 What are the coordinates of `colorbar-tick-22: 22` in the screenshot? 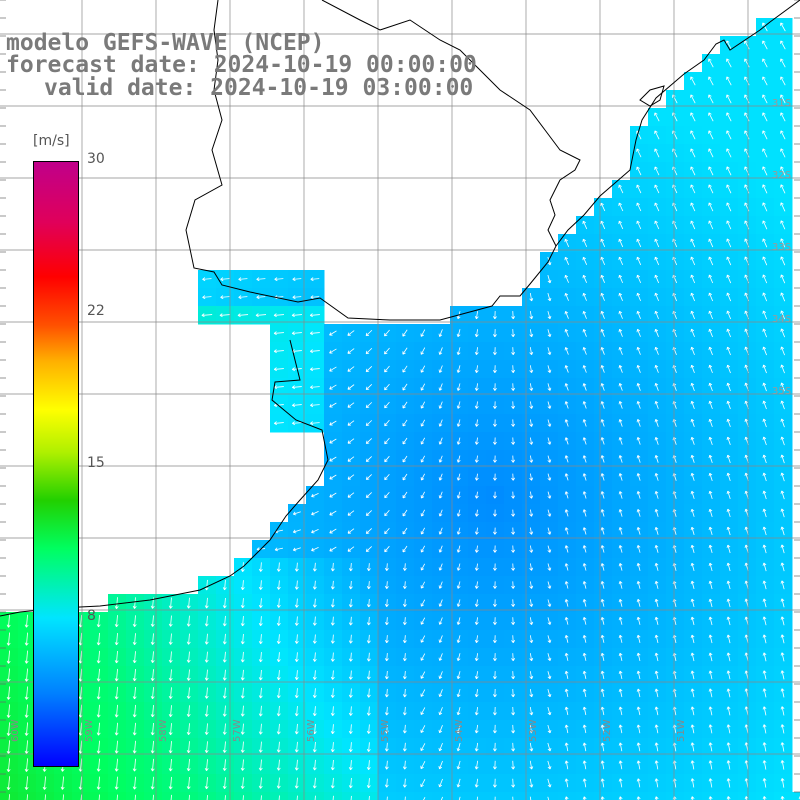 It's located at (96, 311).